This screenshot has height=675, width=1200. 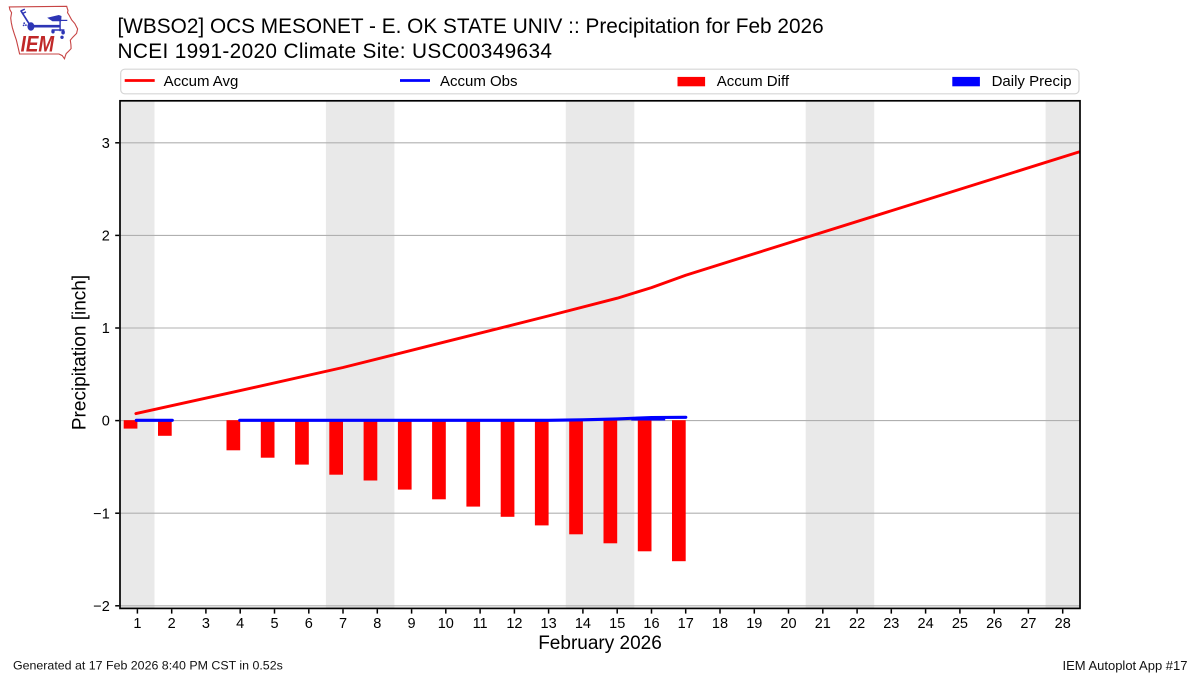 I want to click on svg-text: 14, so click(x=583, y=624).